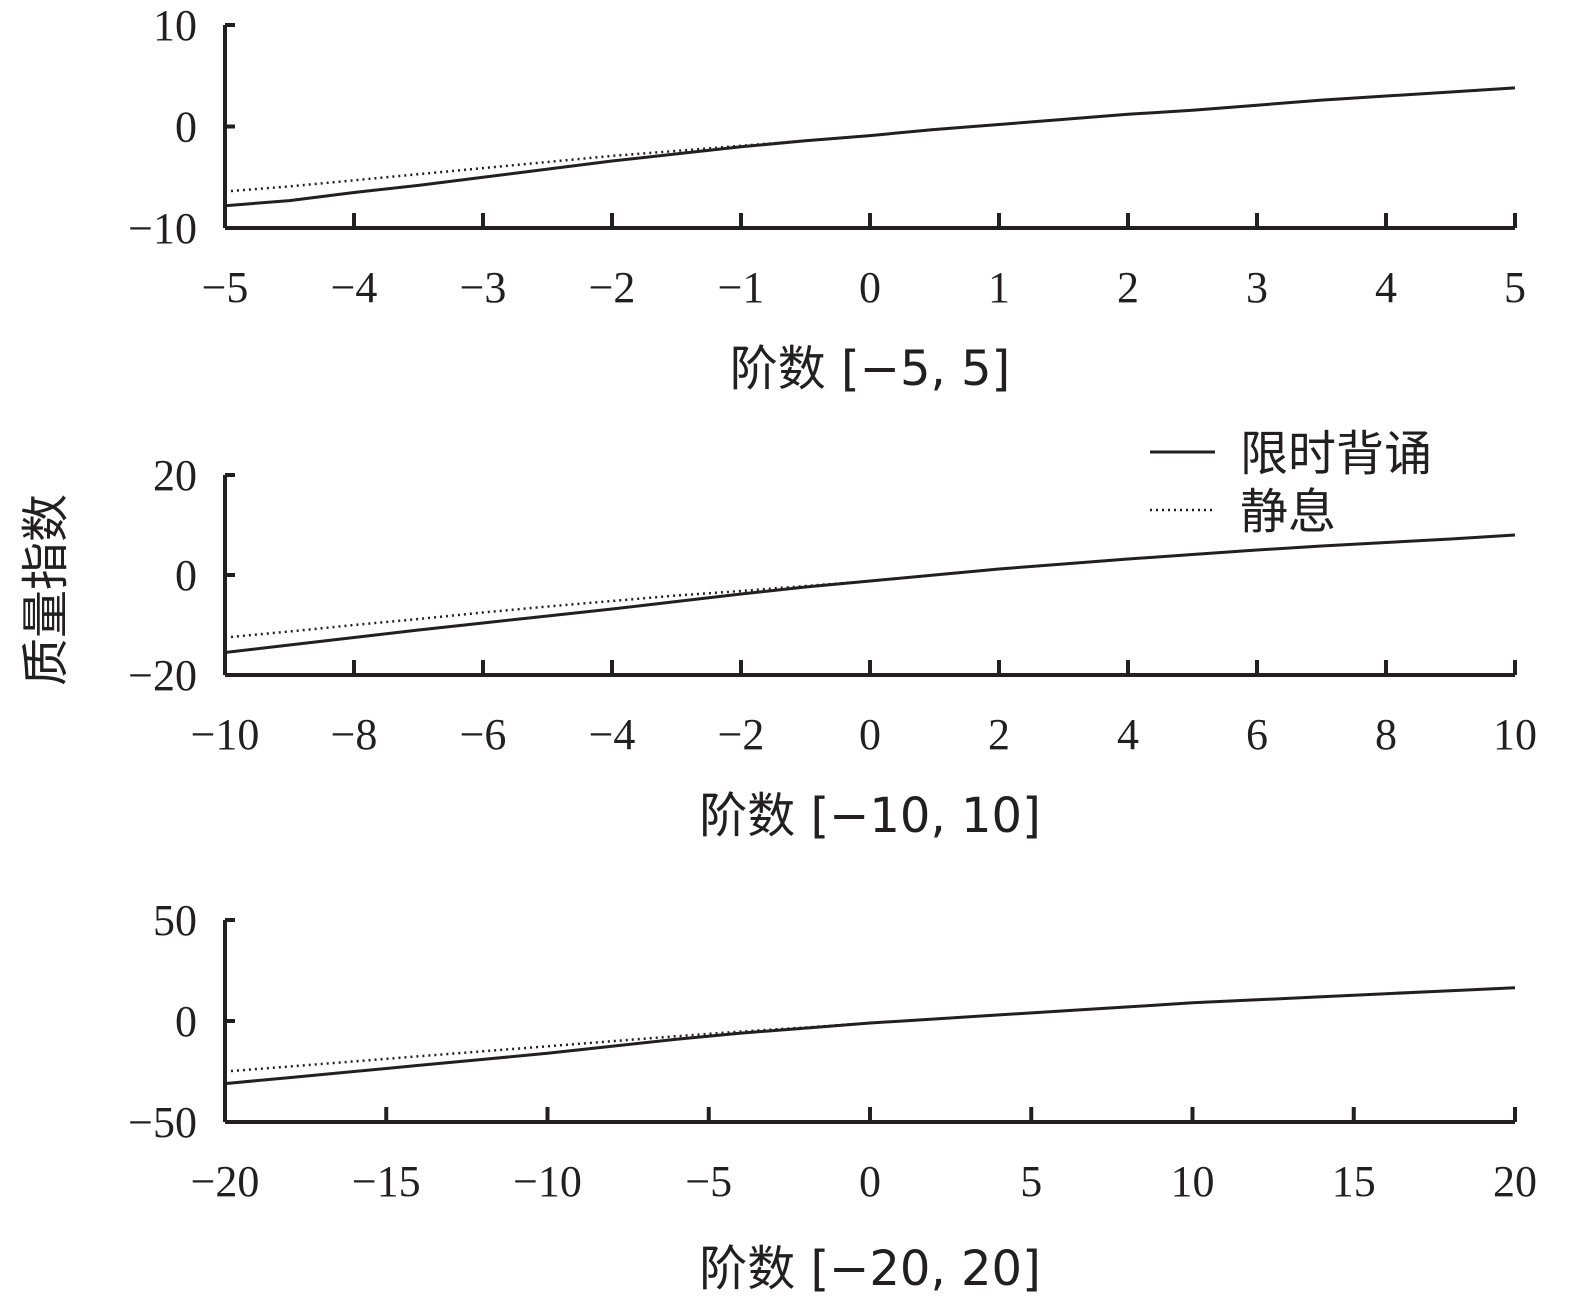 The height and width of the screenshot is (1307, 1575). What do you see at coordinates (483, 287) in the screenshot?
I see `x-tick-label: −3` at bounding box center [483, 287].